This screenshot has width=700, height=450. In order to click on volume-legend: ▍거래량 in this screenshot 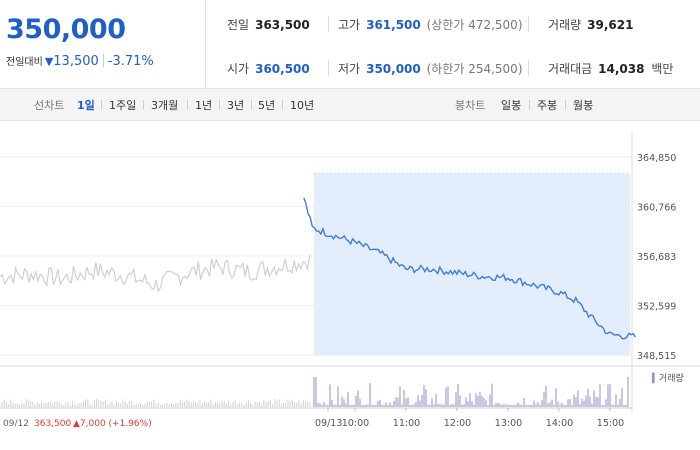, I will do `click(667, 378)`.